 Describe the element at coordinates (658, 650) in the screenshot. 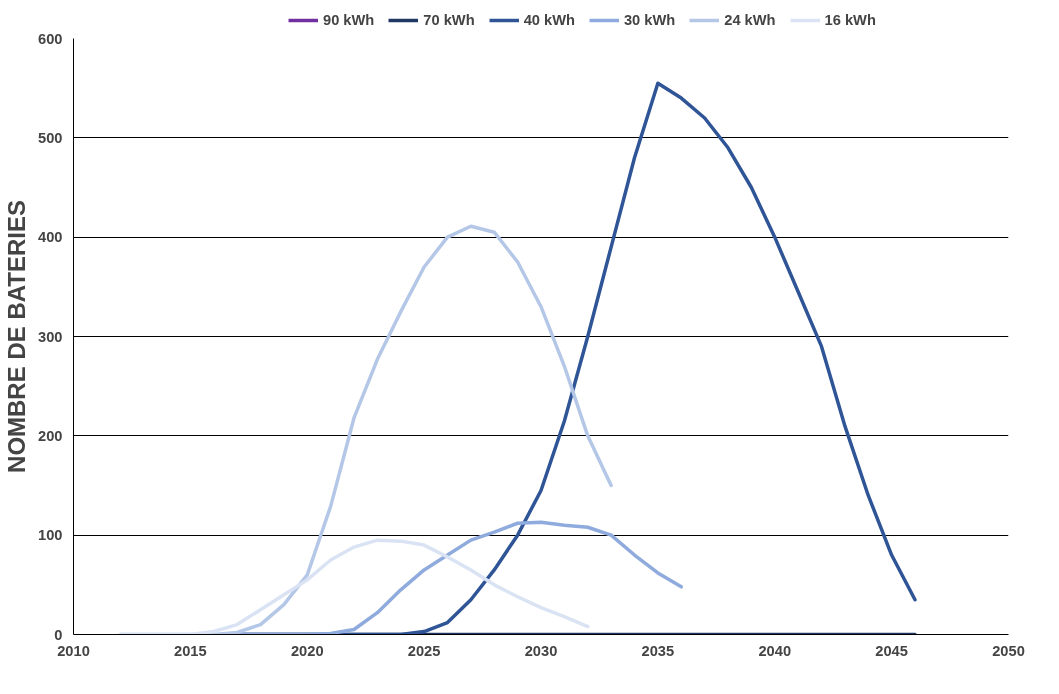

I see `x-tick-label: 2035` at that location.